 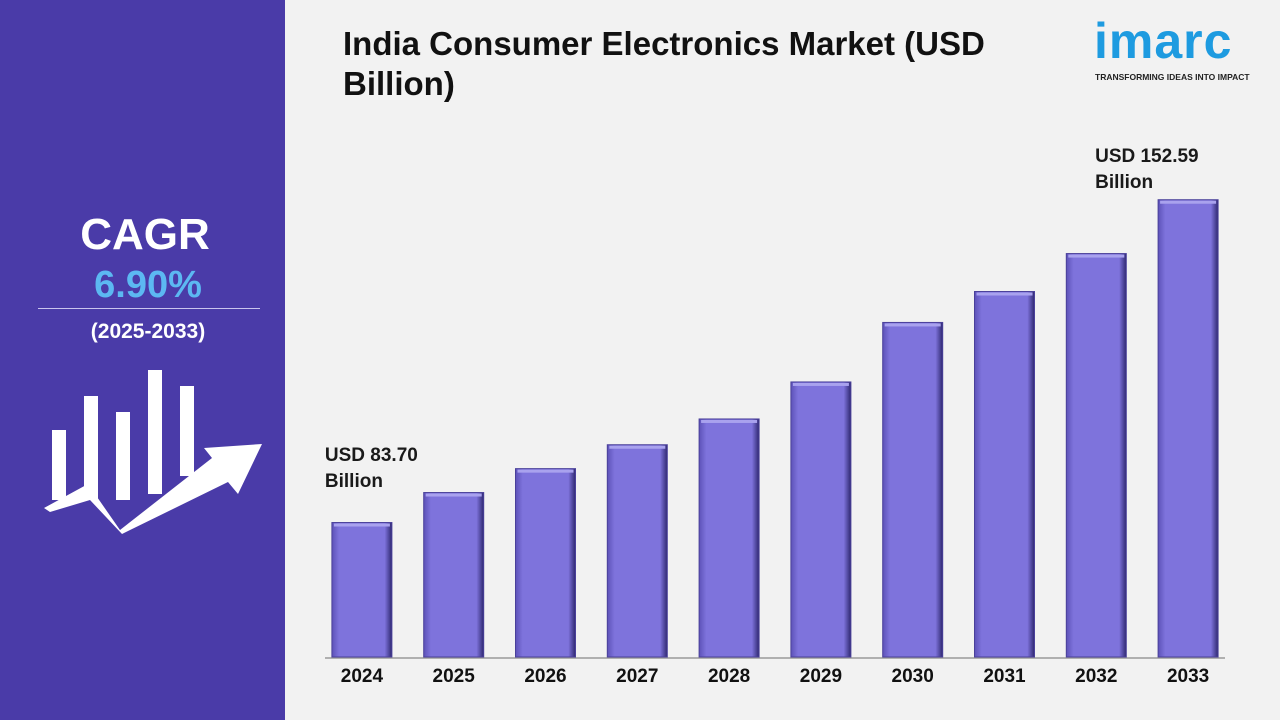 I want to click on x-tick-label: 2025, so click(x=454, y=676).